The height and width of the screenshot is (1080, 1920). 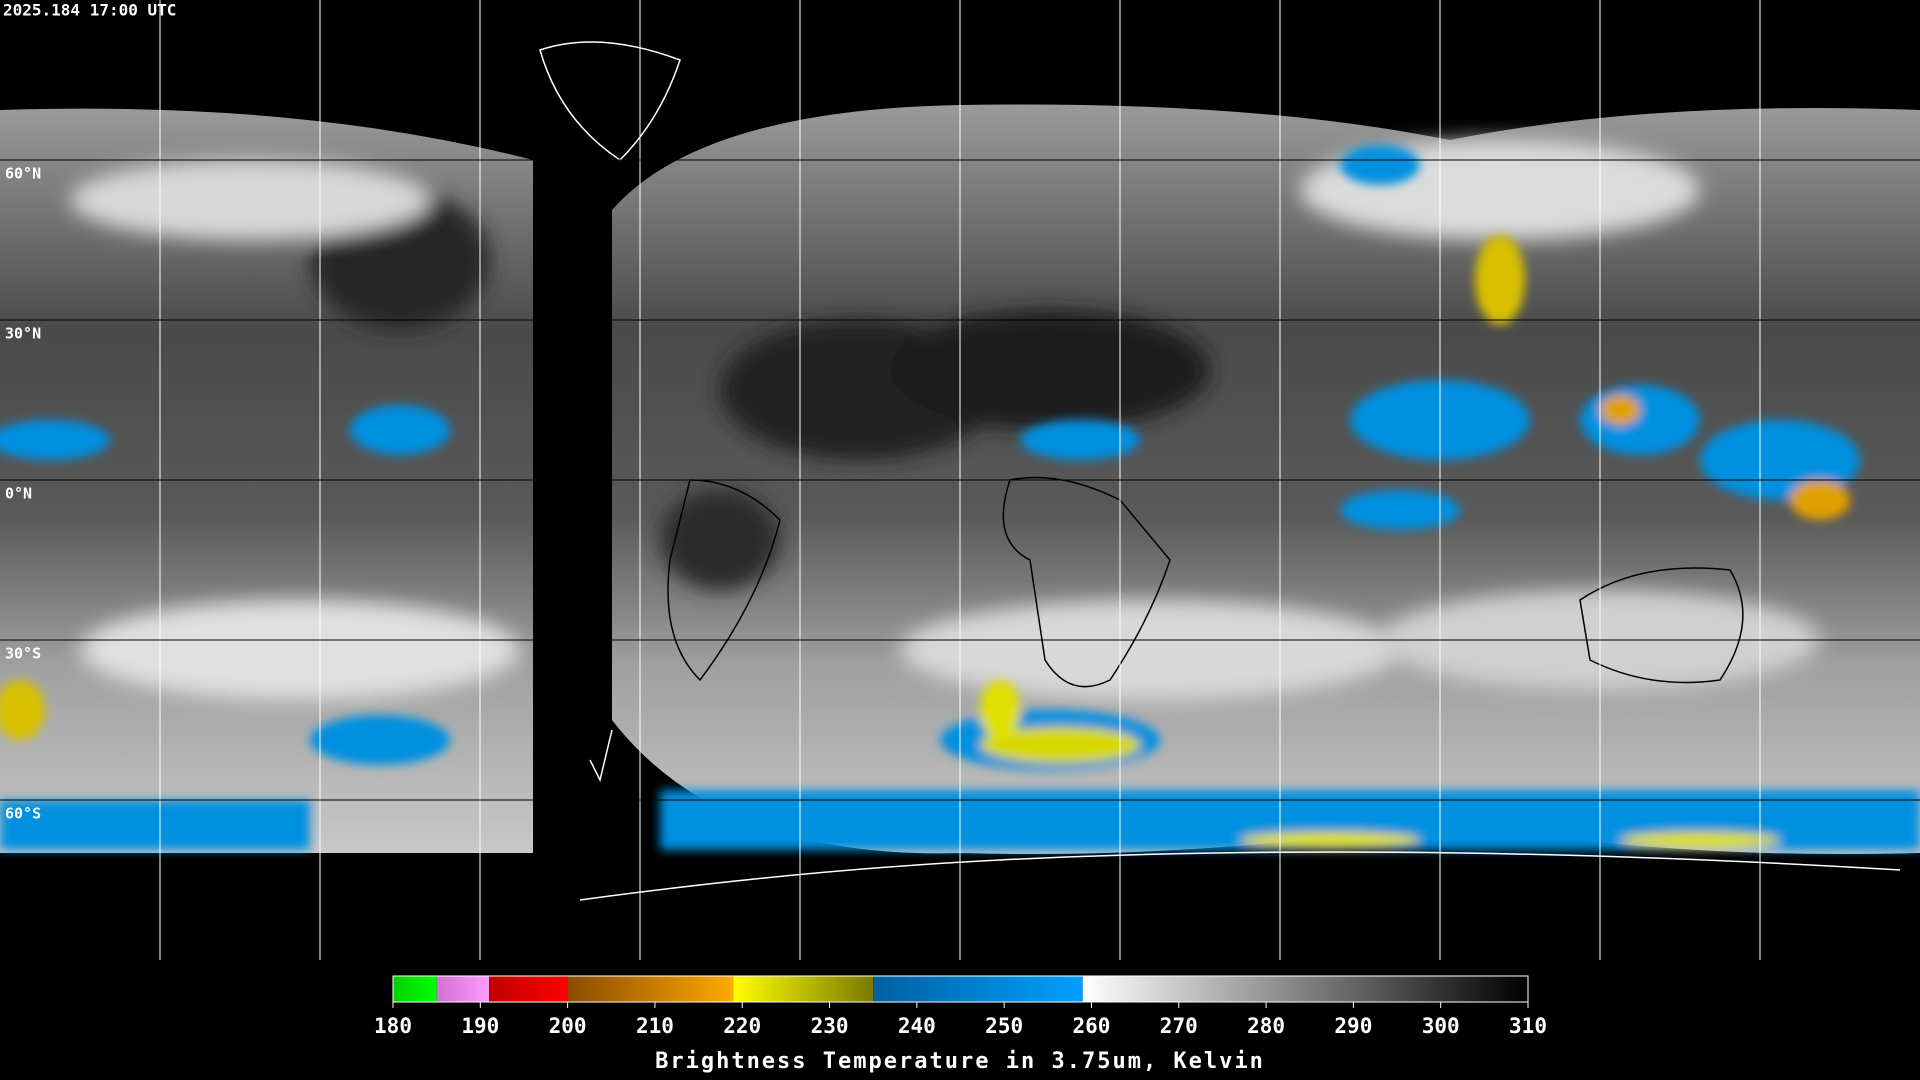 What do you see at coordinates (1528, 1026) in the screenshot?
I see `colorbar-tick-label: 310` at bounding box center [1528, 1026].